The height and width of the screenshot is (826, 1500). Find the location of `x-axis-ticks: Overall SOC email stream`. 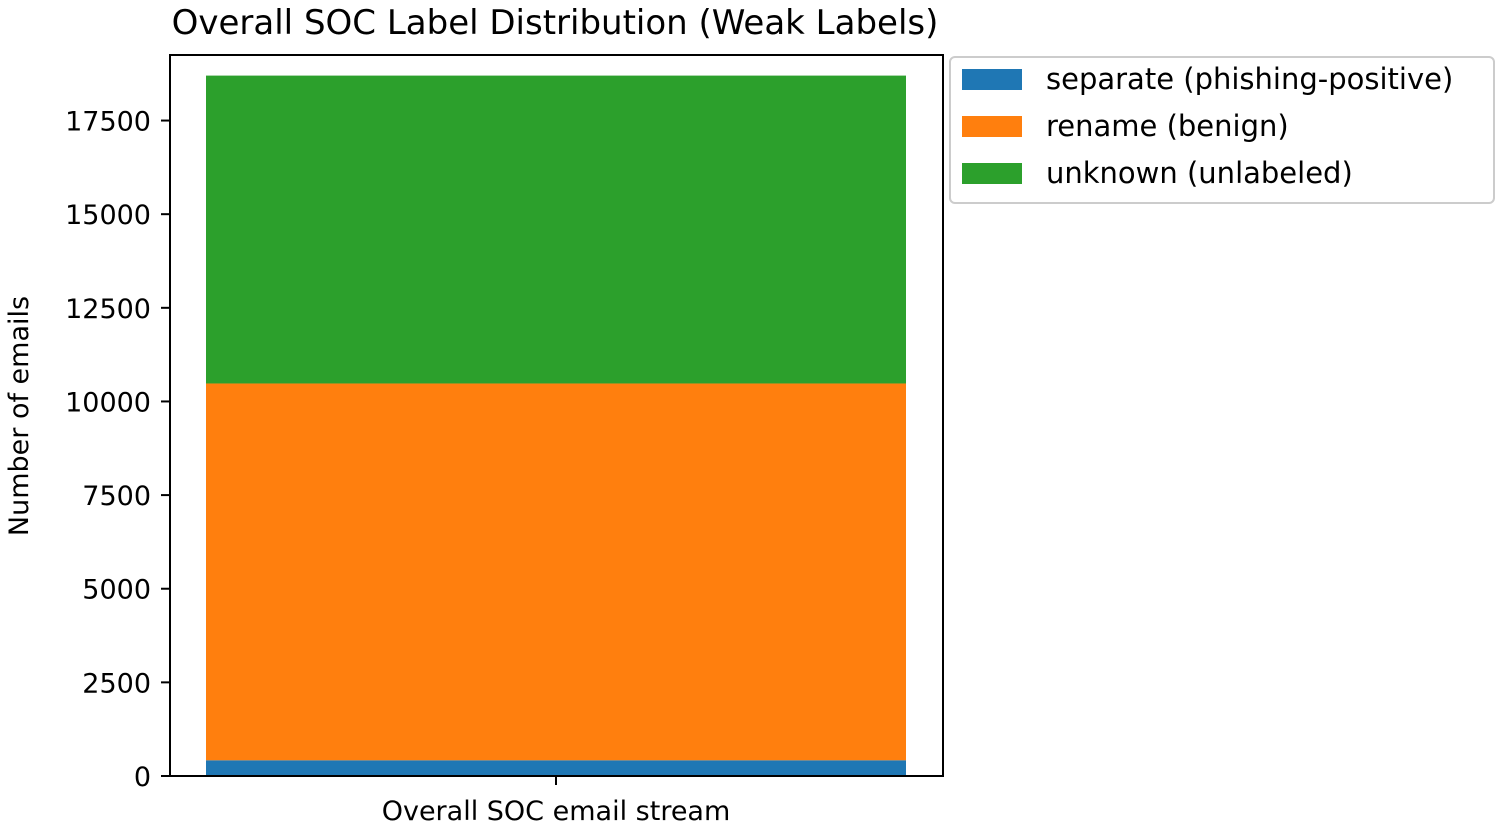

x-axis-ticks: Overall SOC email stream is located at coordinates (556, 801).